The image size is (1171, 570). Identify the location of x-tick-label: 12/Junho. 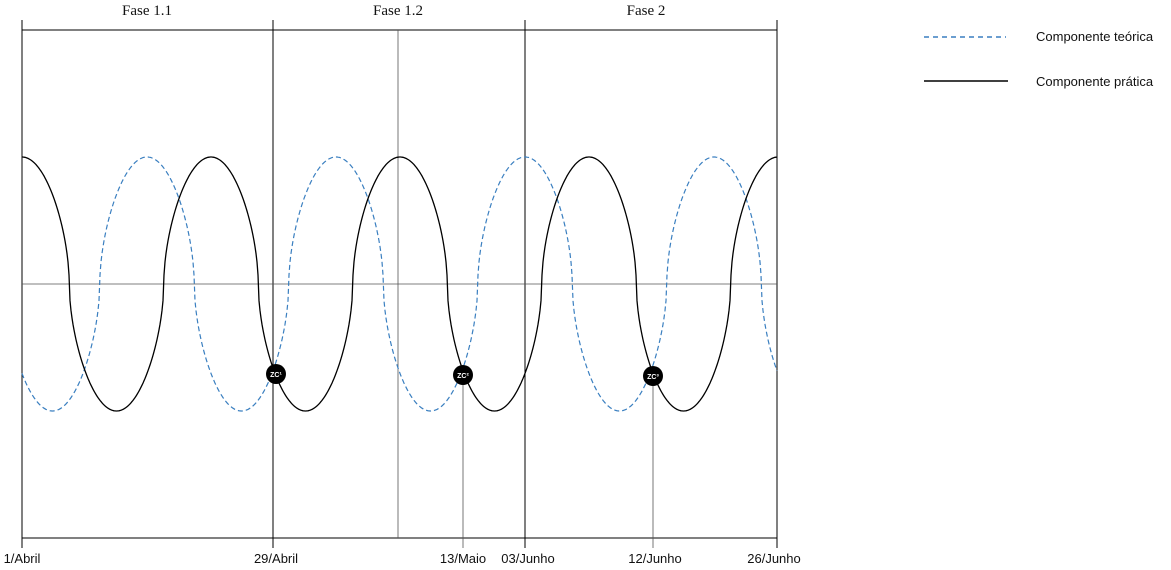
(655, 558).